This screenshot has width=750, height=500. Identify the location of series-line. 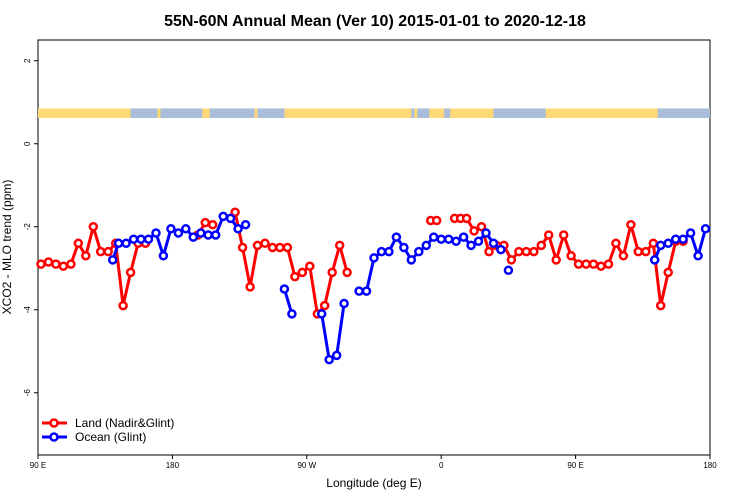
(291, 263).